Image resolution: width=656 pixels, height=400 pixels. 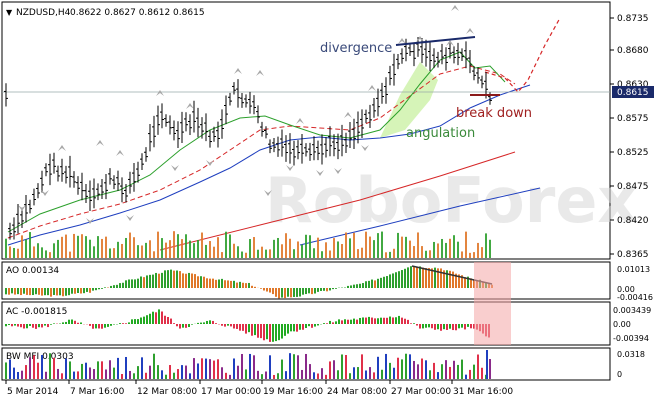 What do you see at coordinates (9, 12) in the screenshot?
I see `collapse-triangle-icon: ▼` at bounding box center [9, 12].